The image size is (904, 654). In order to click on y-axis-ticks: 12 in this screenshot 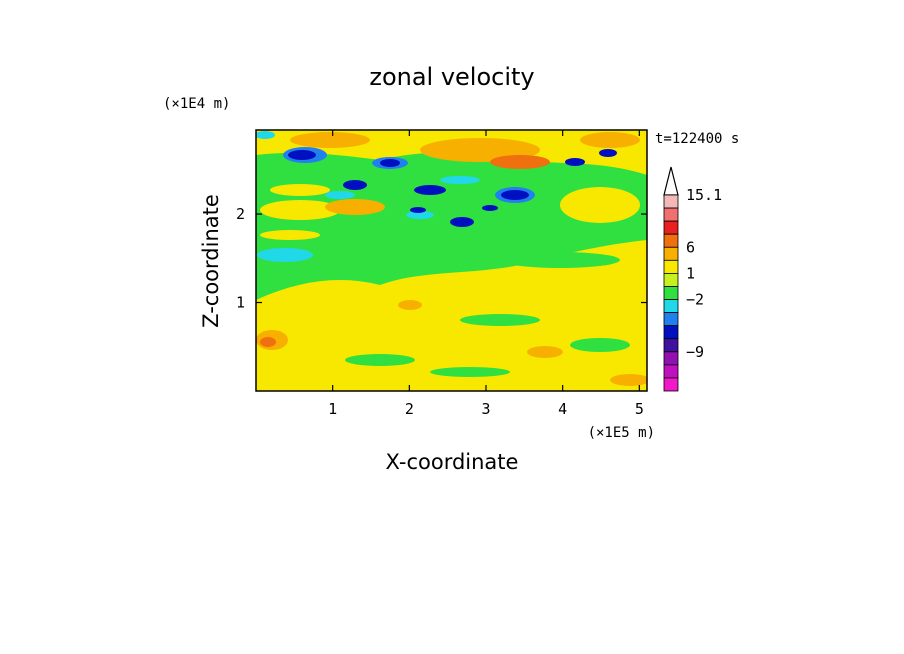, I will do `click(441, 258)`.